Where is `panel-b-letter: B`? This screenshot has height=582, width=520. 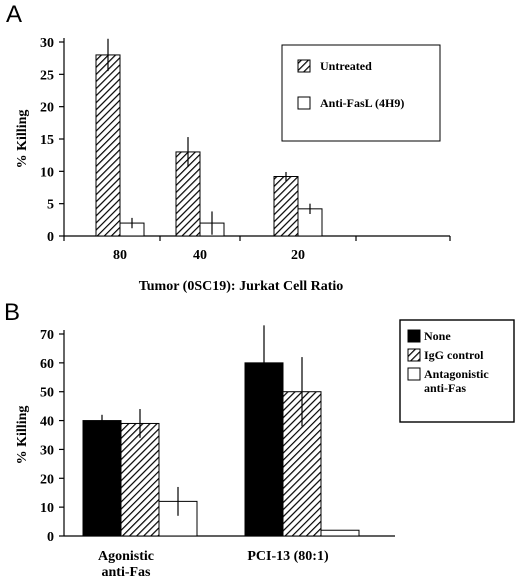 panel-b-letter: B is located at coordinates (12, 312).